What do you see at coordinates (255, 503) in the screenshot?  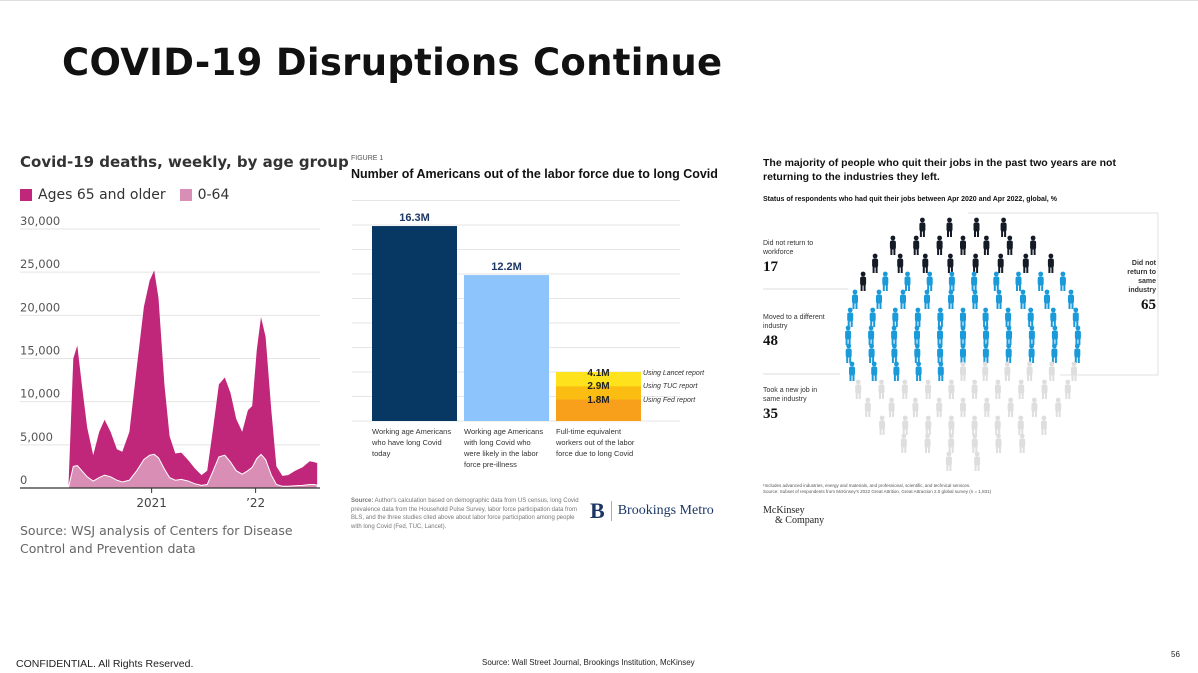 I see `x-tick-label: ’22` at bounding box center [255, 503].